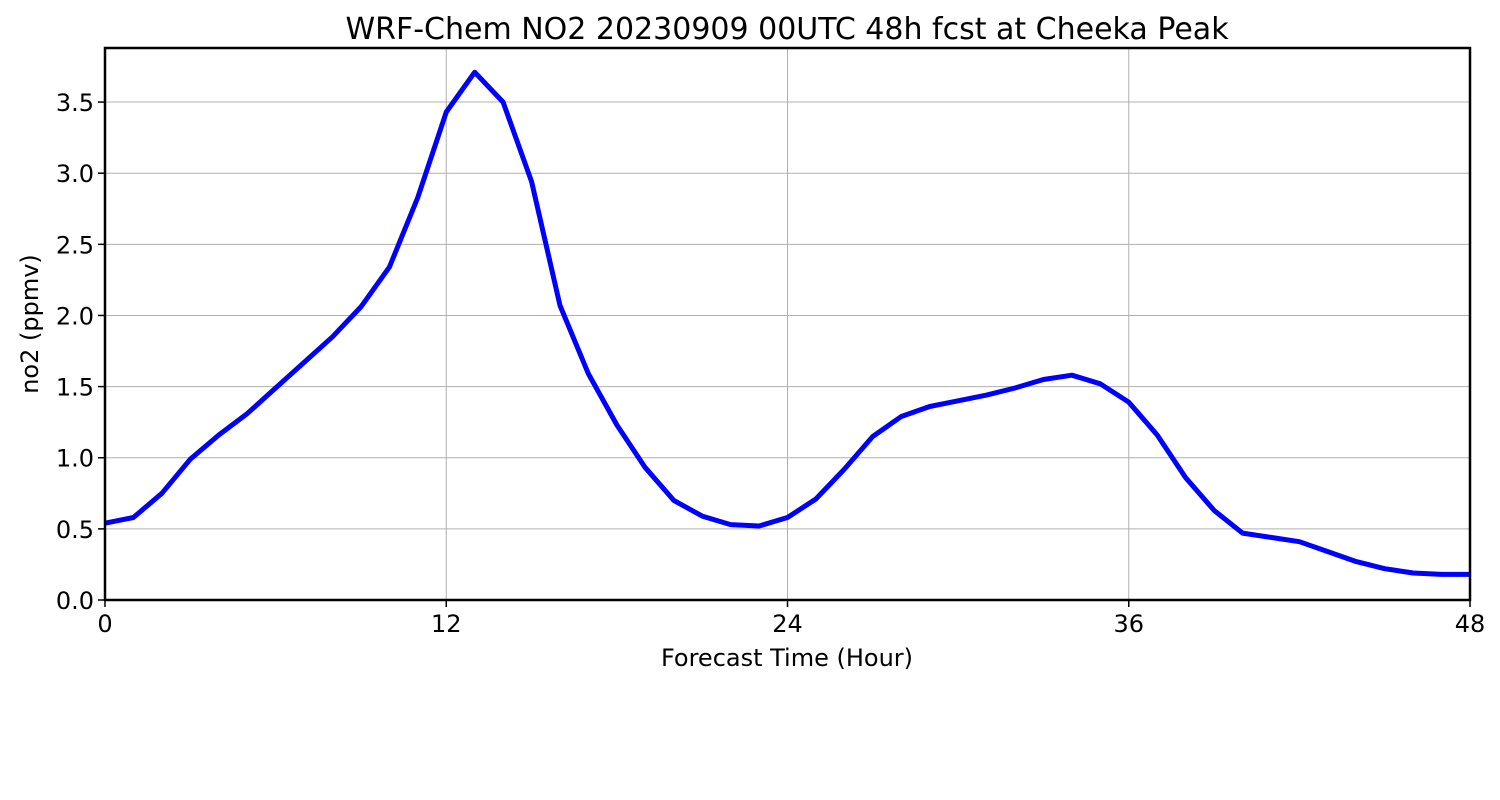 This screenshot has width=1500, height=800. What do you see at coordinates (75, 530) in the screenshot?
I see `y-tick-label: 0.5` at bounding box center [75, 530].